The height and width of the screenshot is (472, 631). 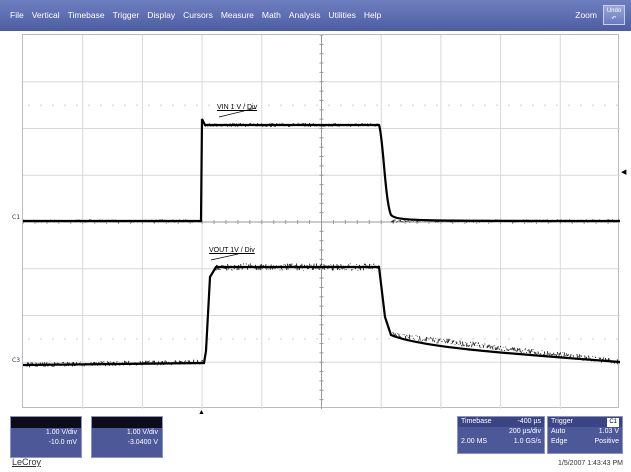 I want to click on menu-display: Display, so click(x=161, y=15).